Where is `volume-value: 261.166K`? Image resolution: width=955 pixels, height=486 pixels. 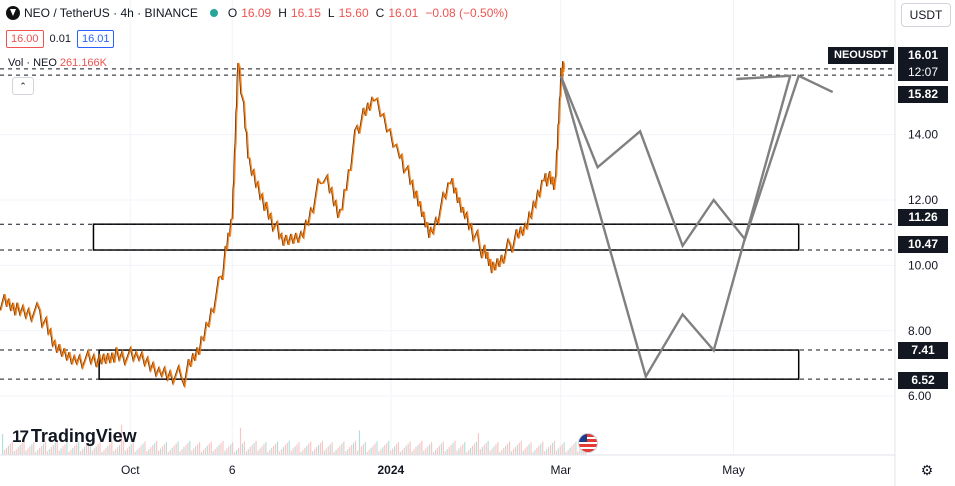
volume-value: 261.166K is located at coordinates (83, 63).